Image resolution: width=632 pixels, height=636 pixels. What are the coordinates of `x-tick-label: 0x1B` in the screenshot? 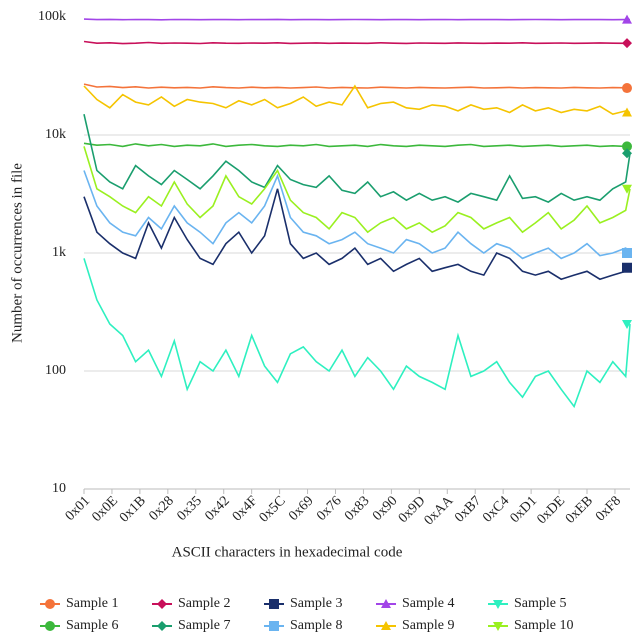 It's located at (133, 509).